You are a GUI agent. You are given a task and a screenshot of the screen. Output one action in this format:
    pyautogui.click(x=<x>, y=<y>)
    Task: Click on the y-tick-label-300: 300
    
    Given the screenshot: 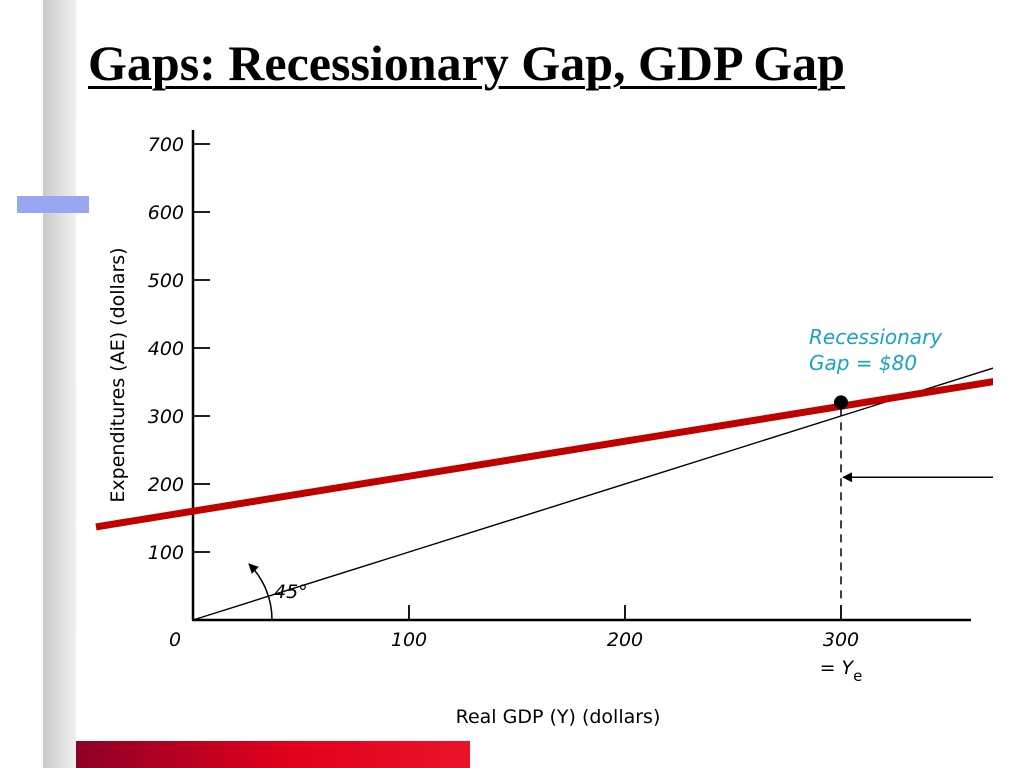 What is the action you would take?
    pyautogui.click(x=166, y=417)
    